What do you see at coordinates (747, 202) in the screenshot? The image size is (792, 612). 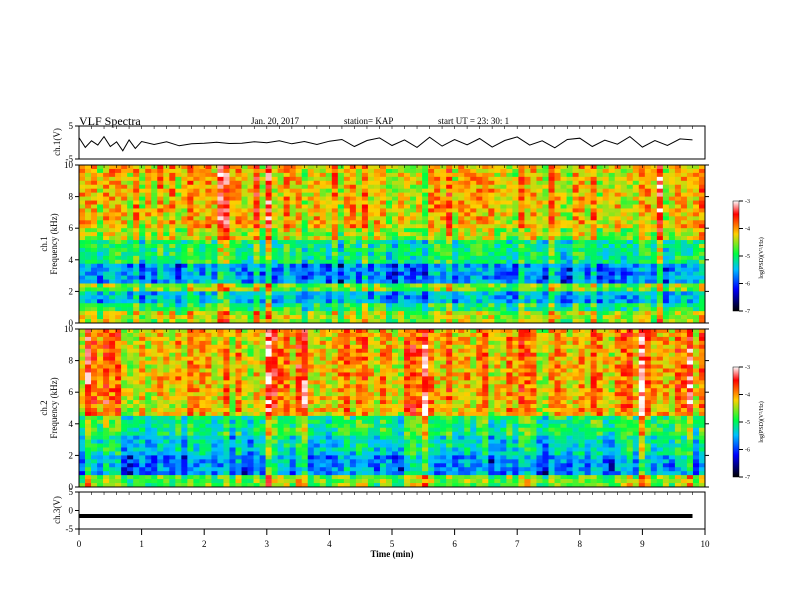 I see `colorbar-tick-label: -3` at bounding box center [747, 202].